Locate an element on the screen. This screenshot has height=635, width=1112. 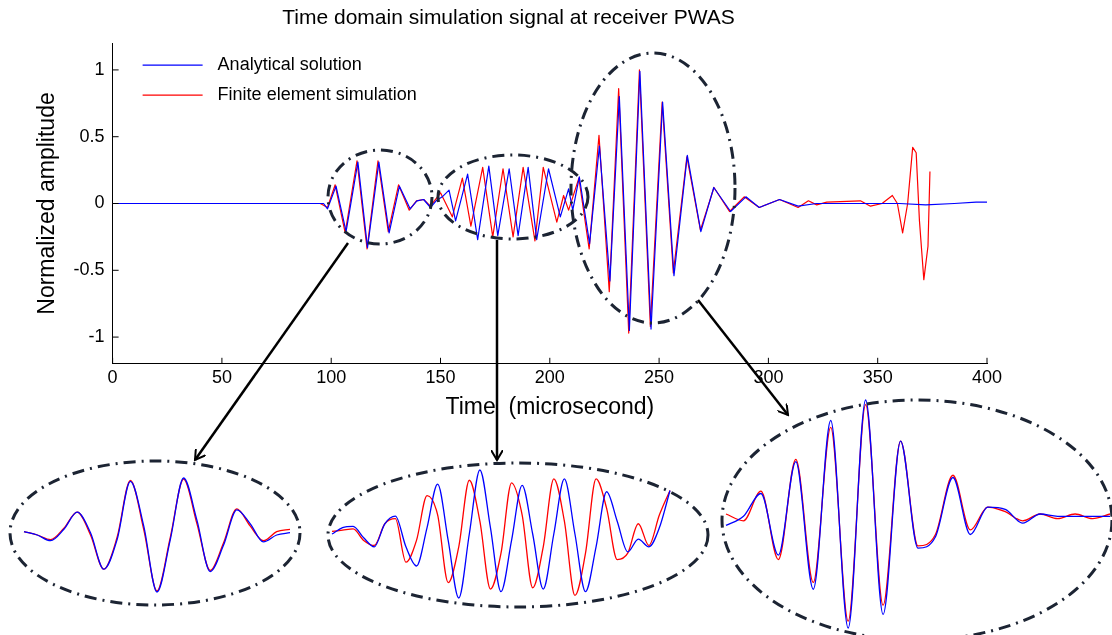
x-tick-label: 200 is located at coordinates (549, 376).